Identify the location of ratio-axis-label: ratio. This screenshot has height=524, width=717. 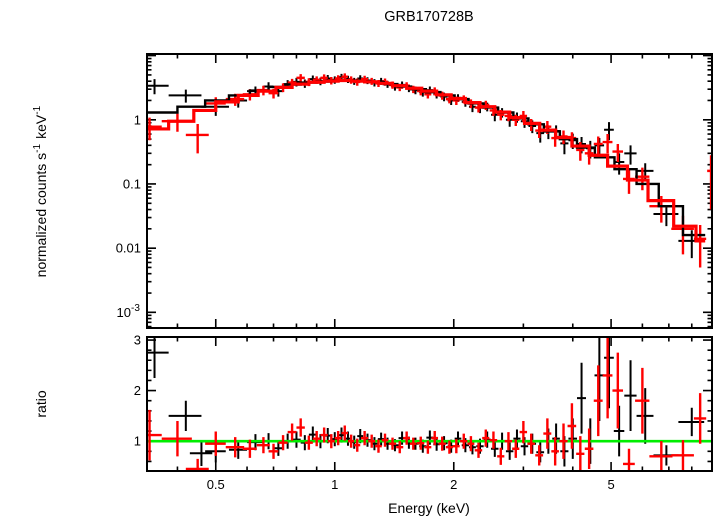
(41, 403).